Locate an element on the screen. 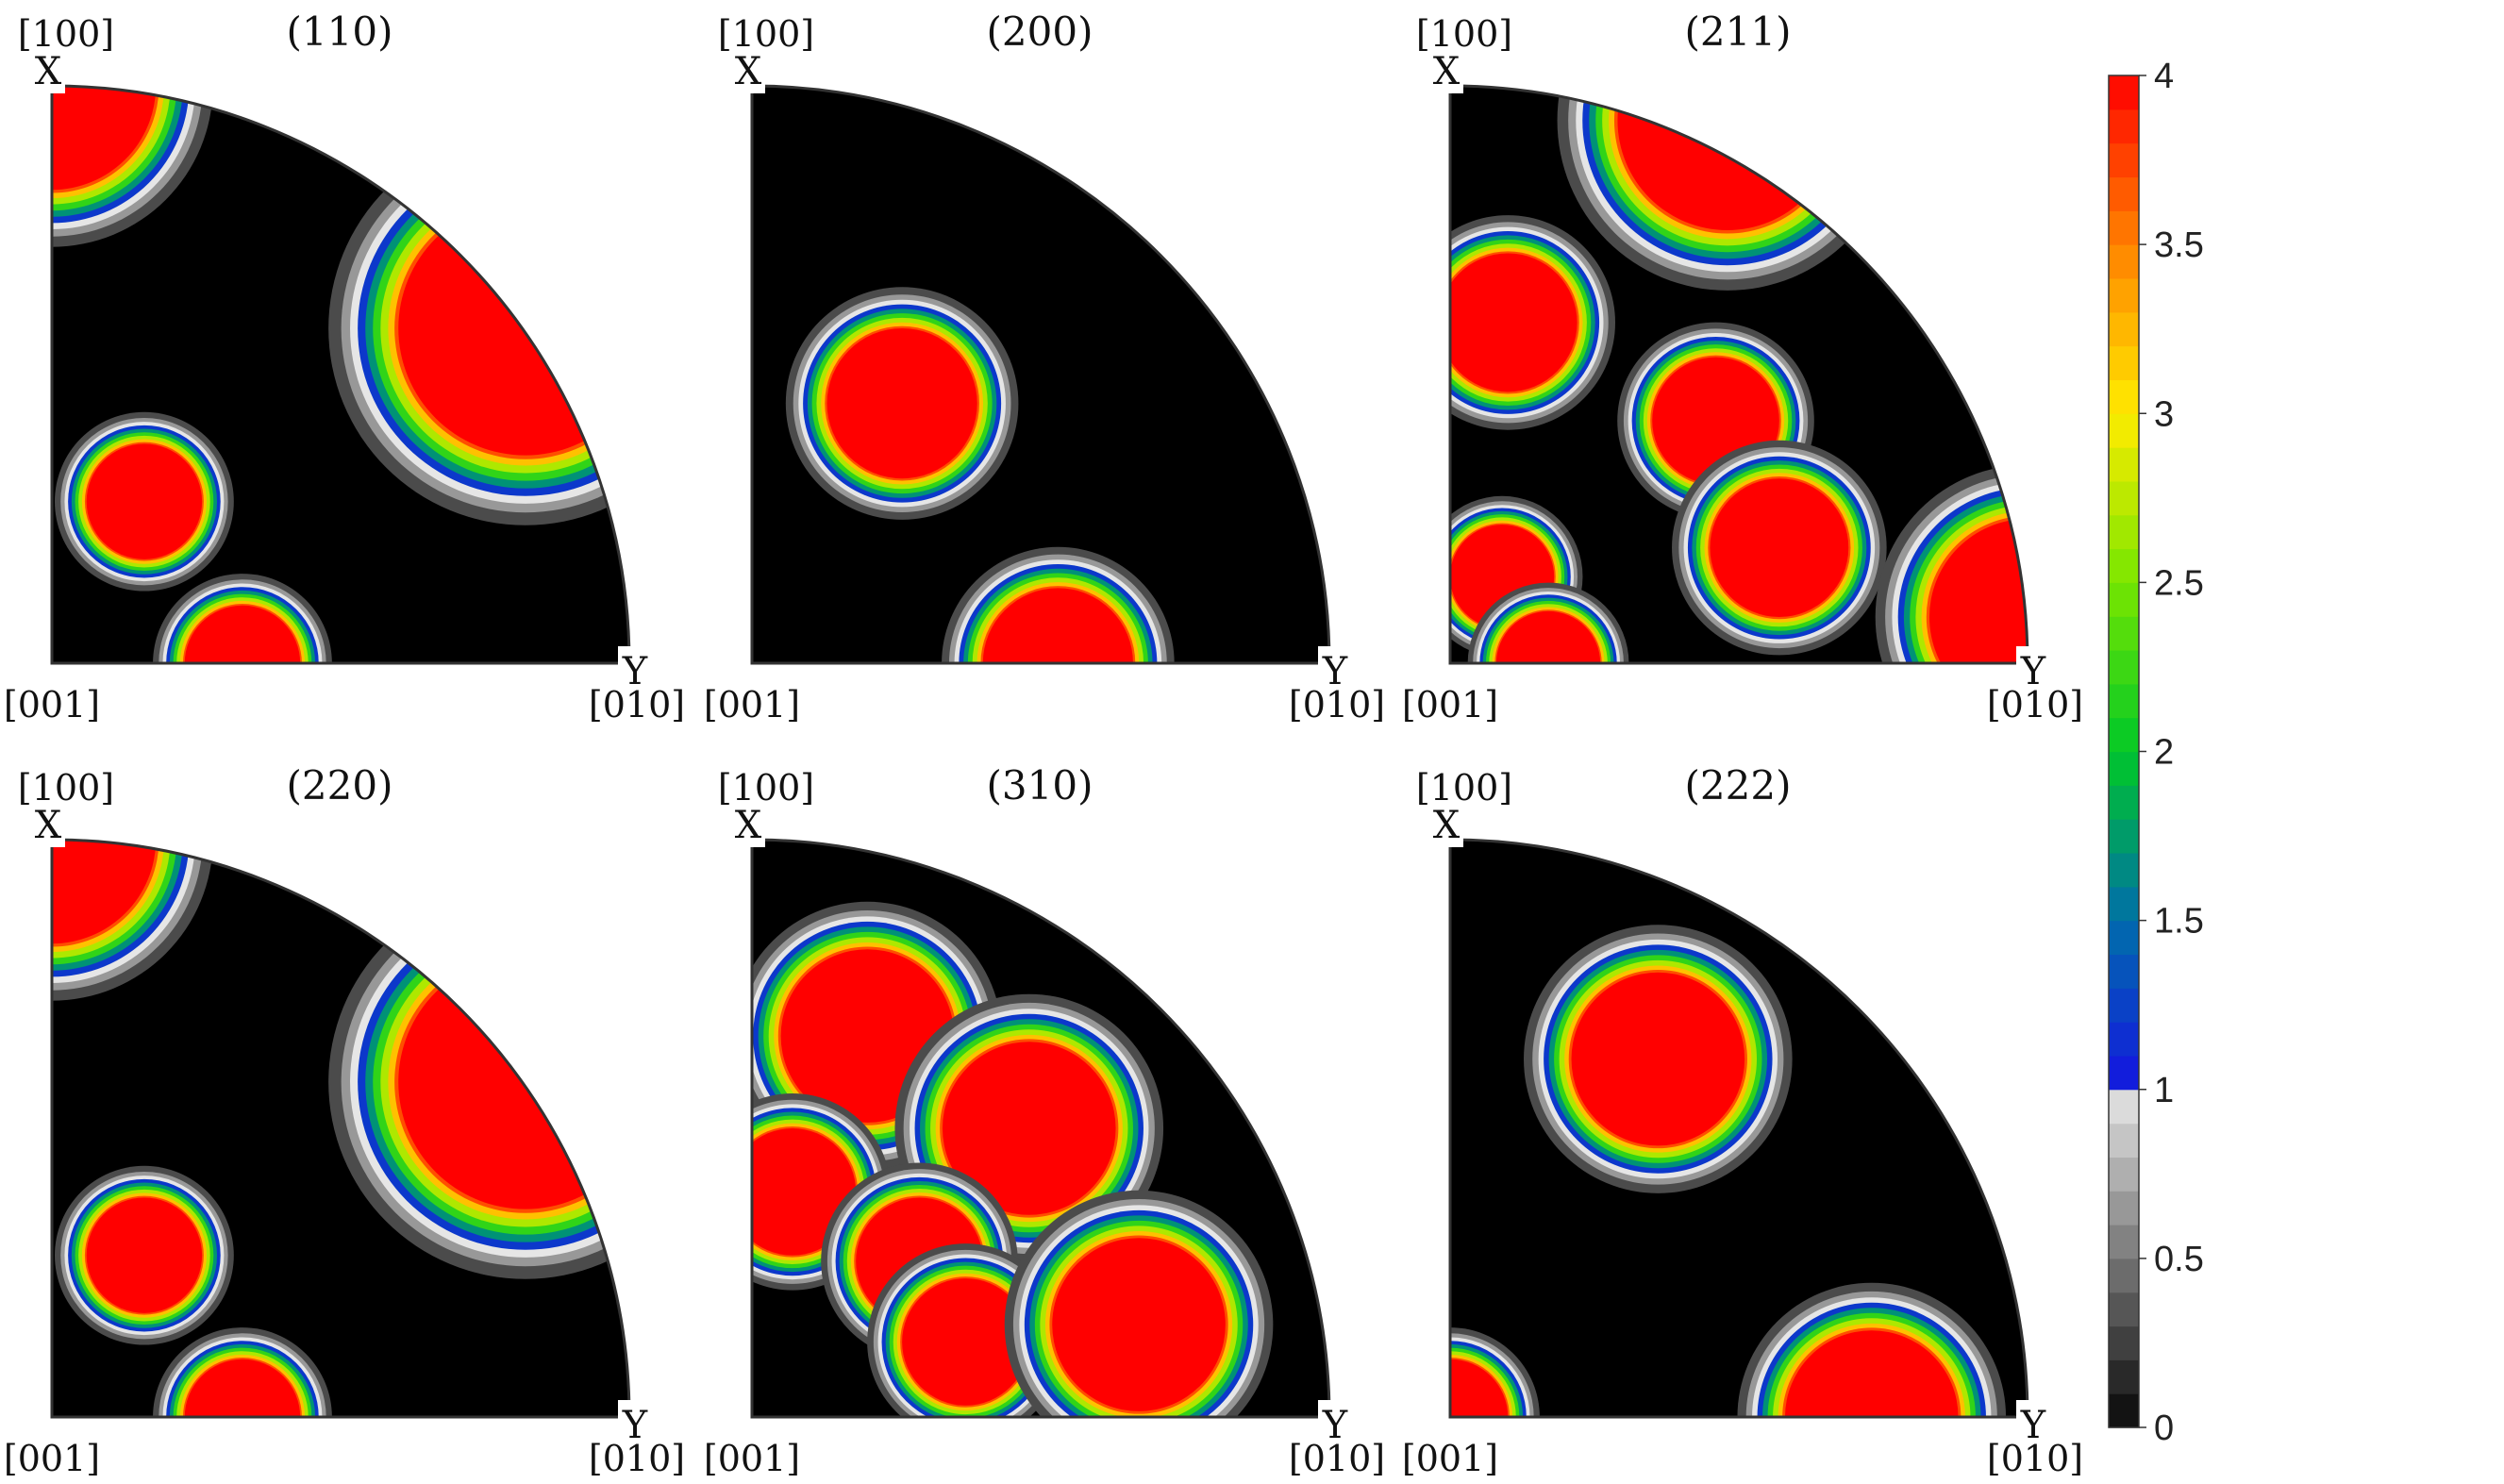  colorbar-tick-label: 4 is located at coordinates (2164, 76).